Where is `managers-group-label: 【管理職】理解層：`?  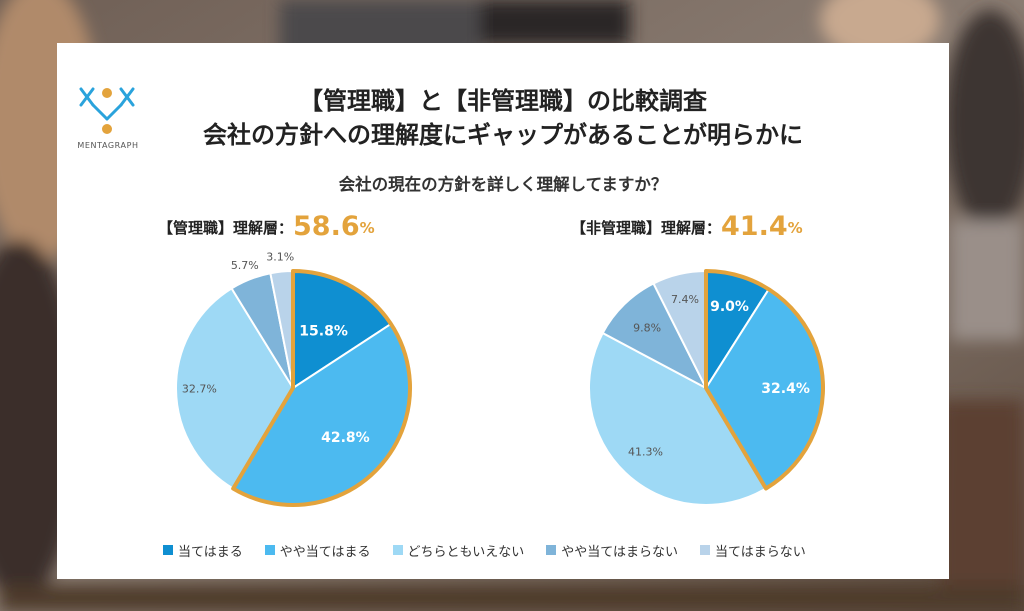
managers-group-label: 【管理職】理解層： is located at coordinates (226, 228).